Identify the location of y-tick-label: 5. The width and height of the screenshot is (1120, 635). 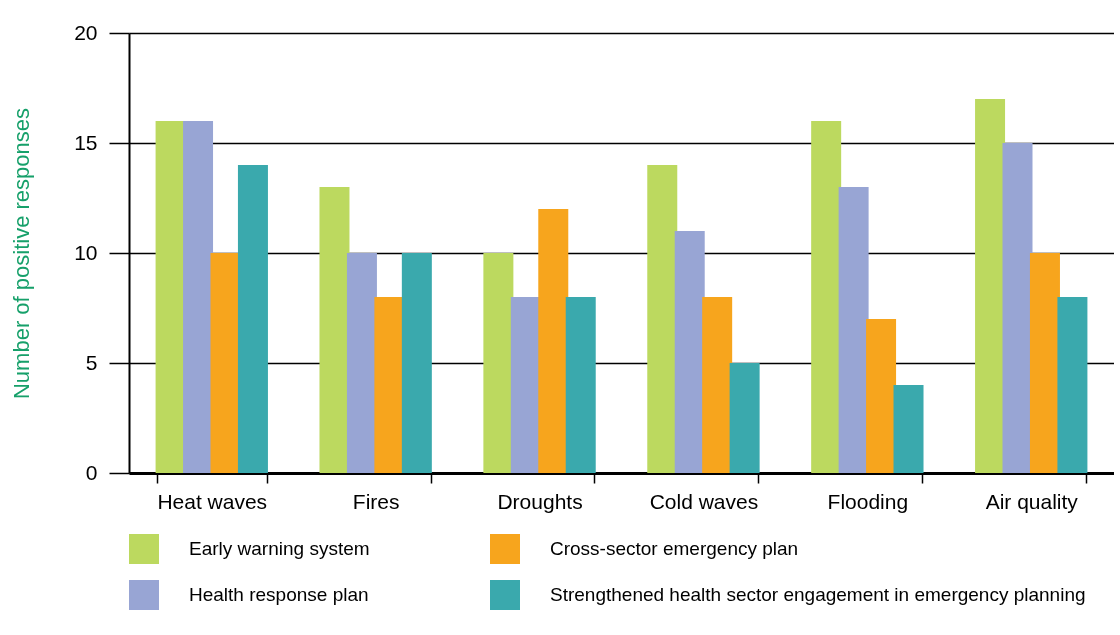
(91, 362).